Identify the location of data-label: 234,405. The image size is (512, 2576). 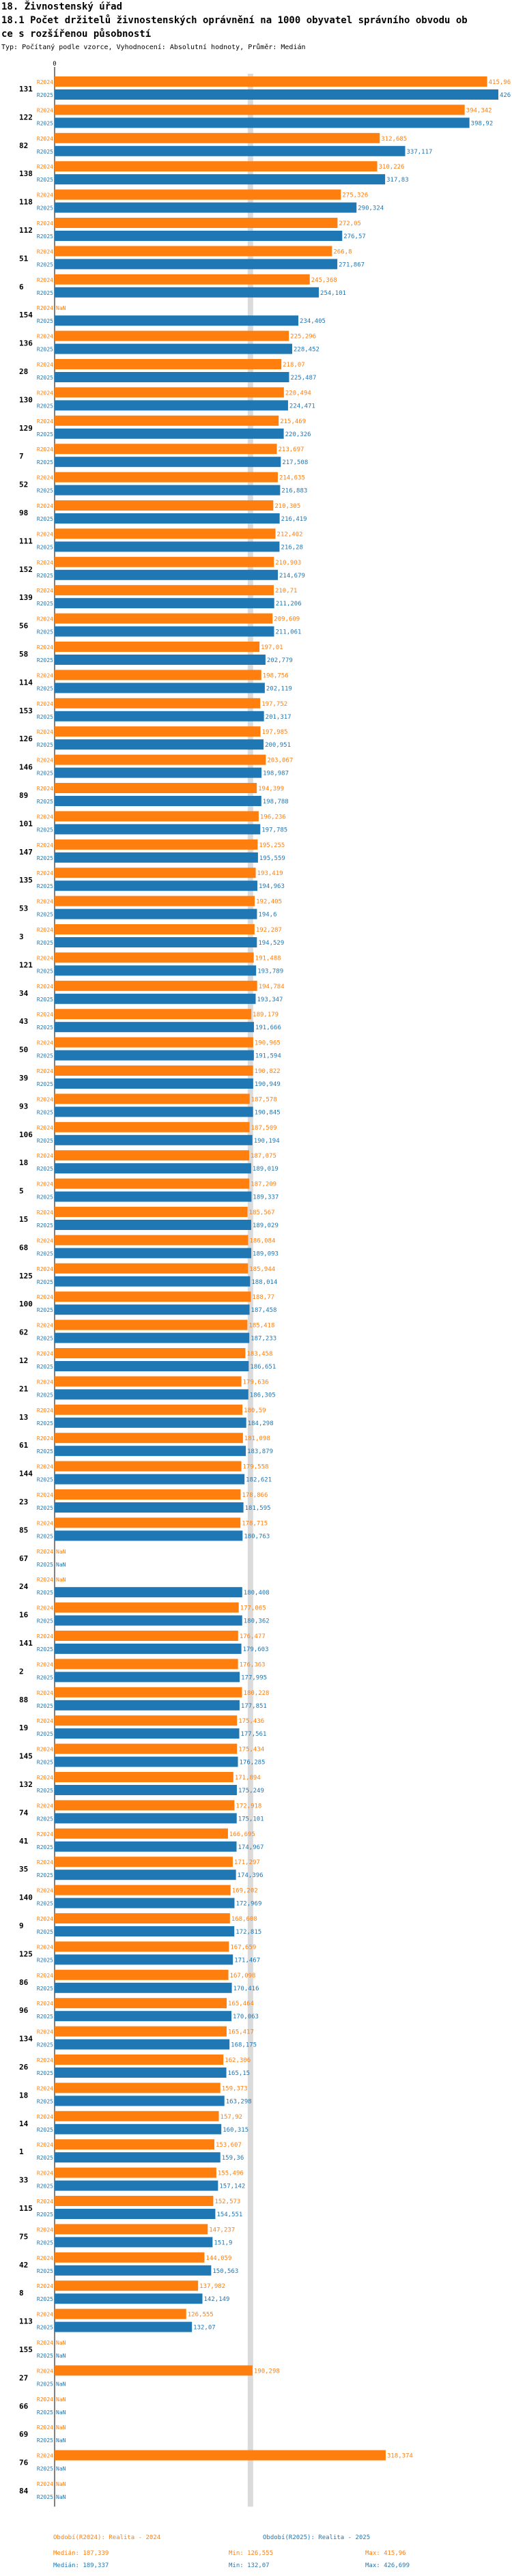
(313, 321).